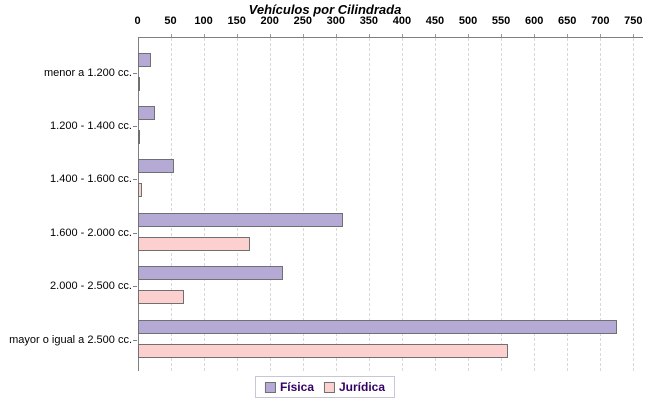 Image resolution: width=650 pixels, height=400 pixels. Describe the element at coordinates (91, 179) in the screenshot. I see `category-label: 1.400 - 1.600 cc.` at that location.